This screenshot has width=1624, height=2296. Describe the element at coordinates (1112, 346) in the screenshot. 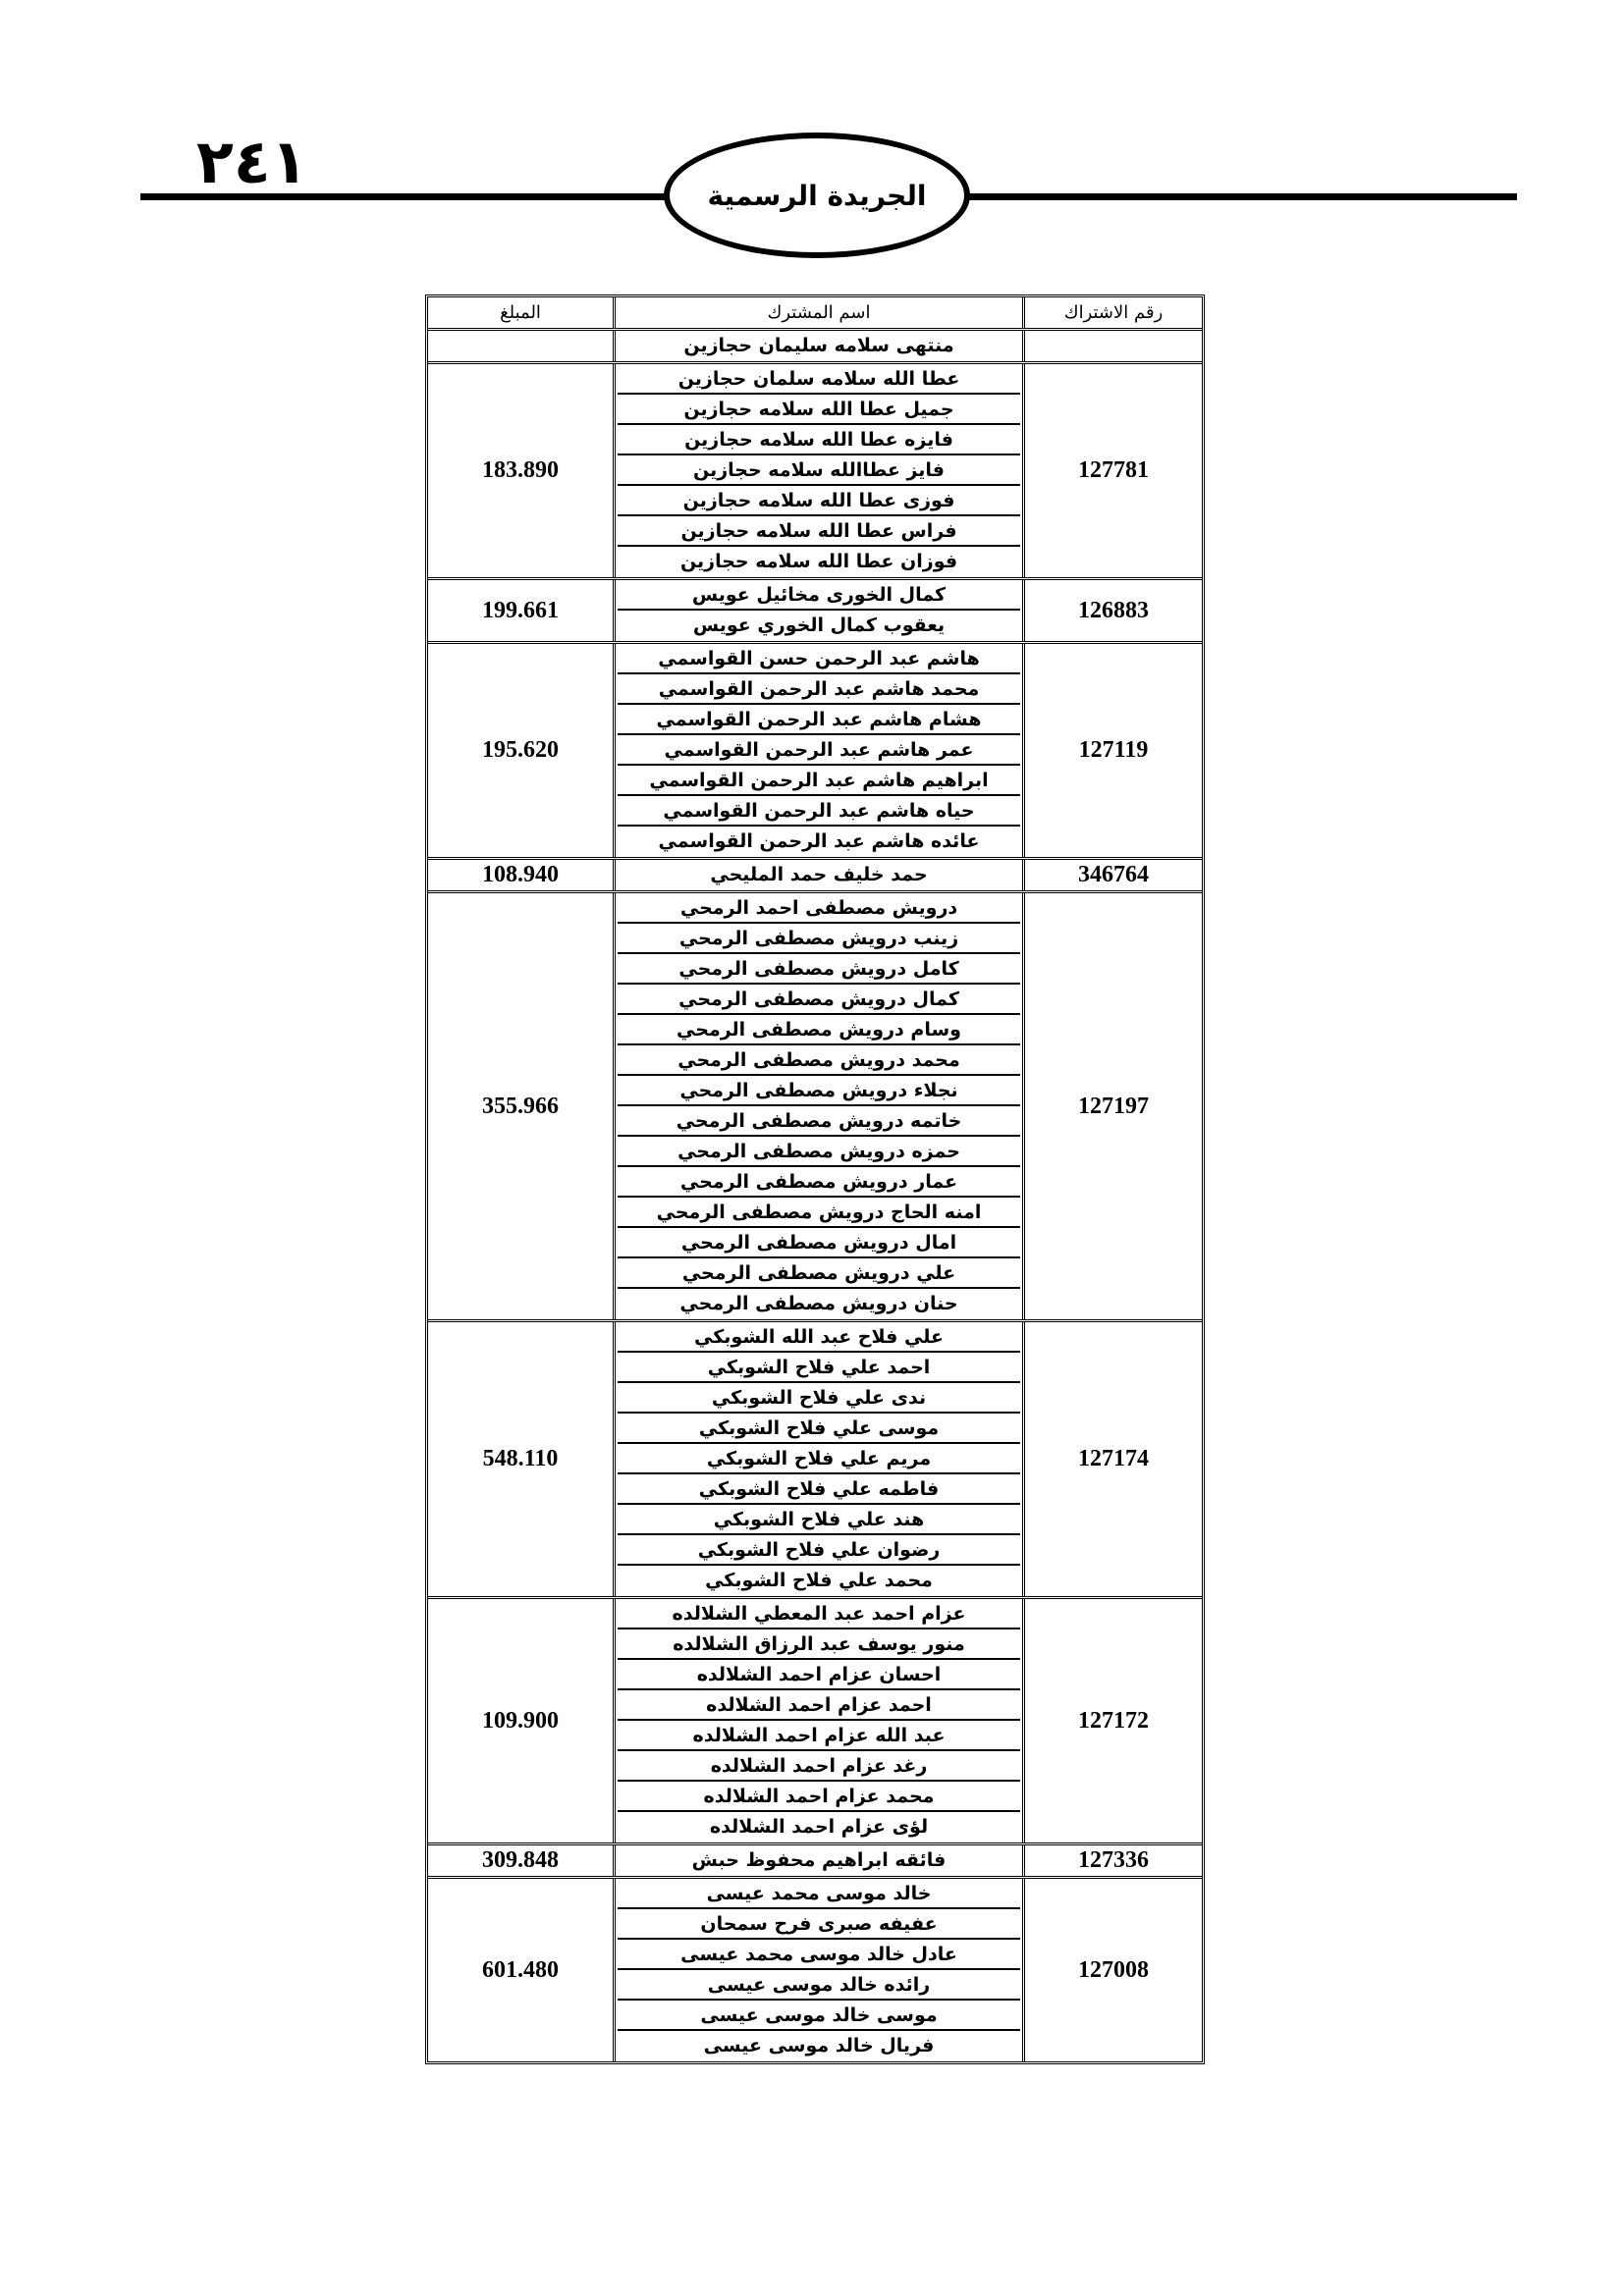

I see `subscription-number` at that location.